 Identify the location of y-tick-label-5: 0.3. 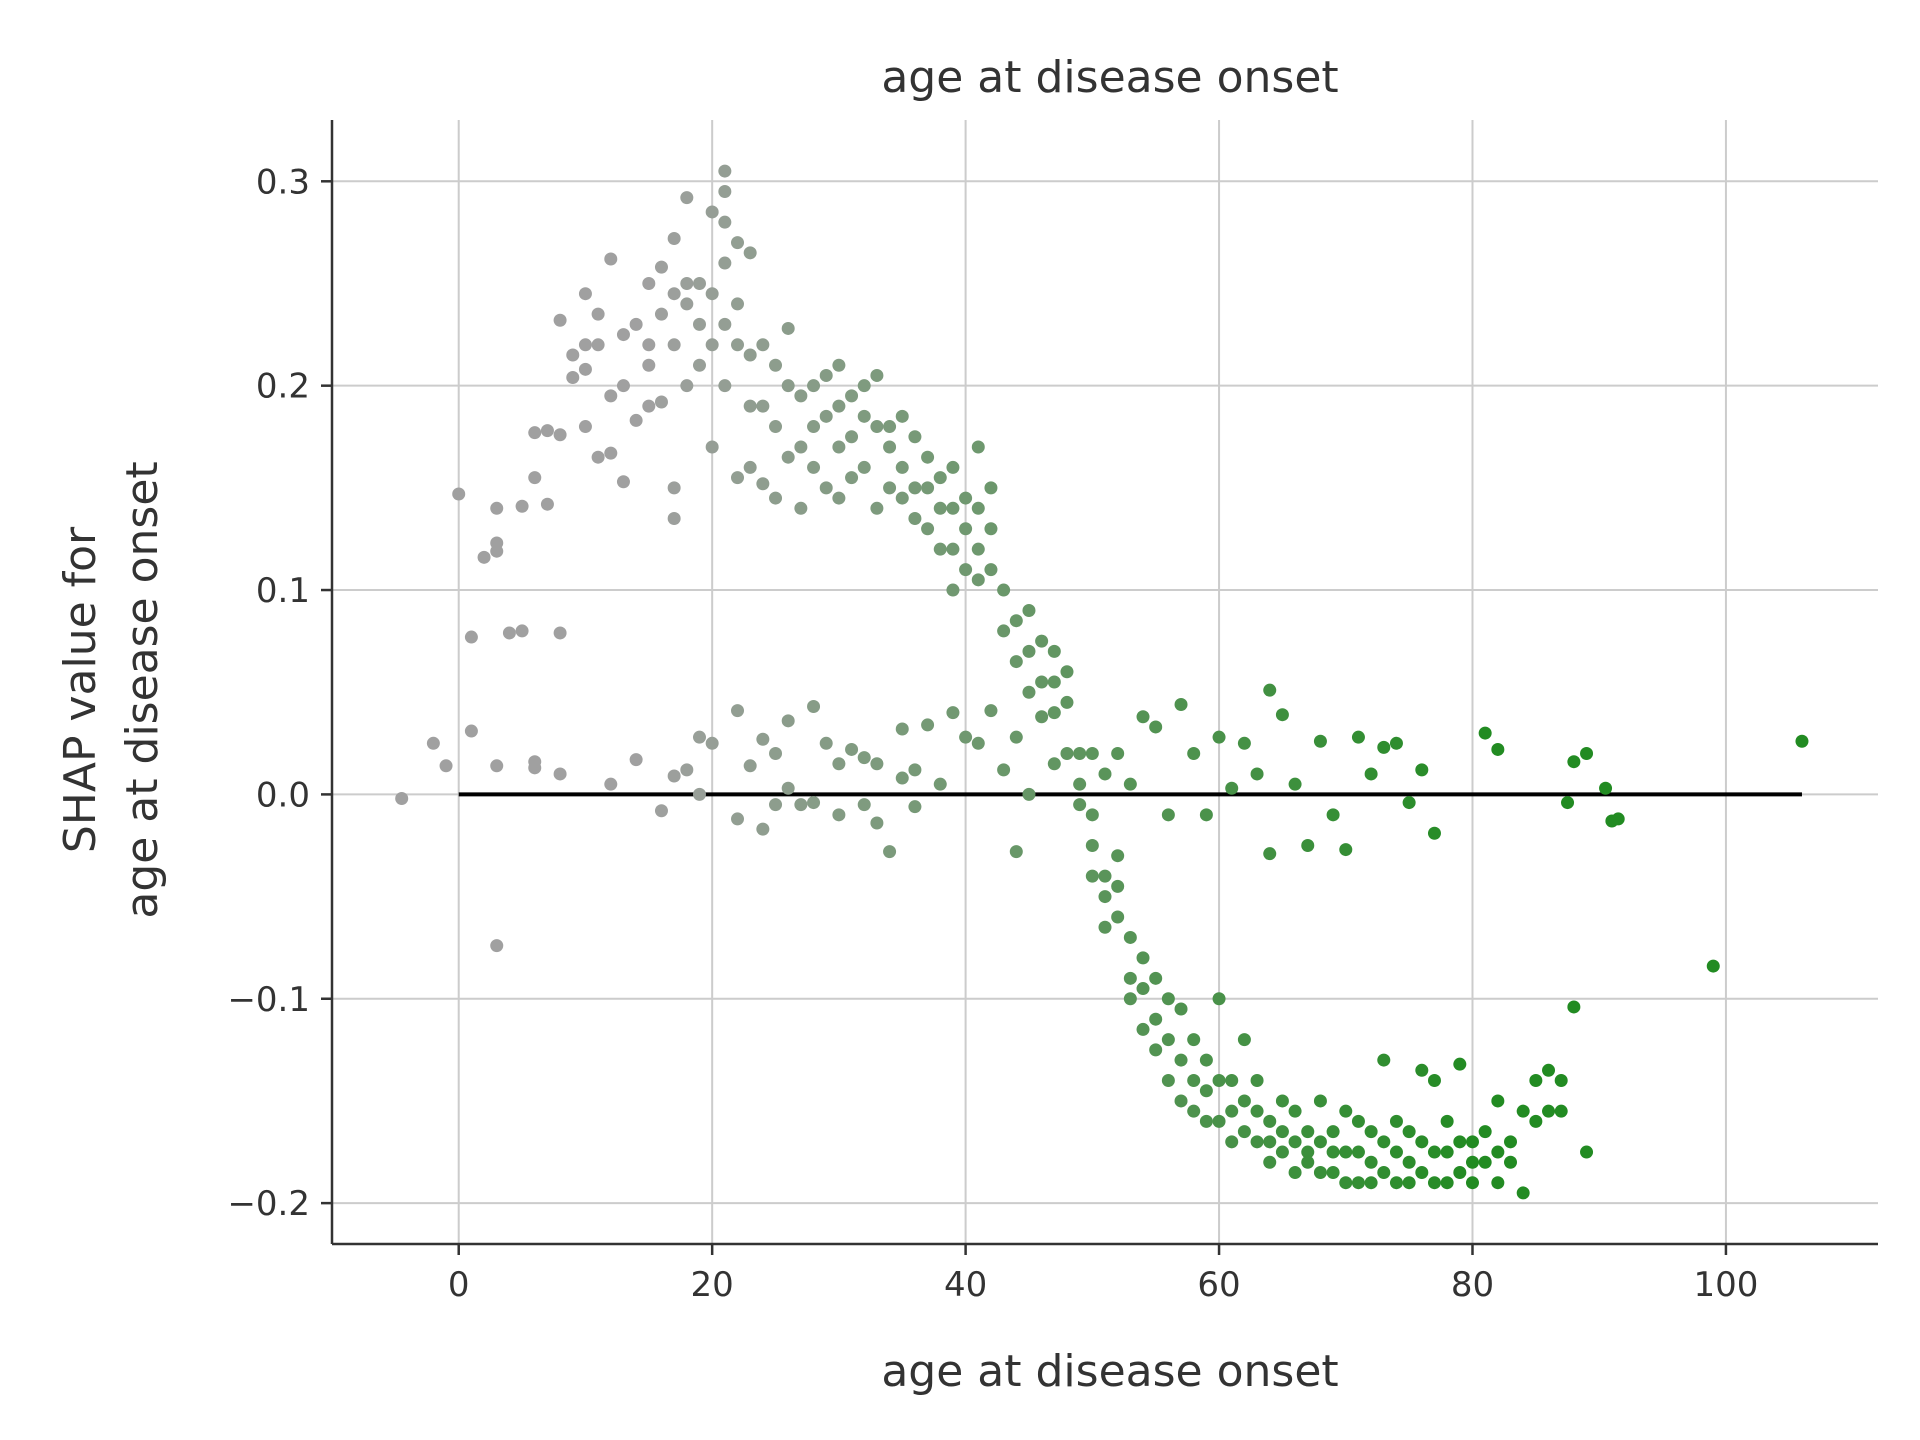
(283, 182).